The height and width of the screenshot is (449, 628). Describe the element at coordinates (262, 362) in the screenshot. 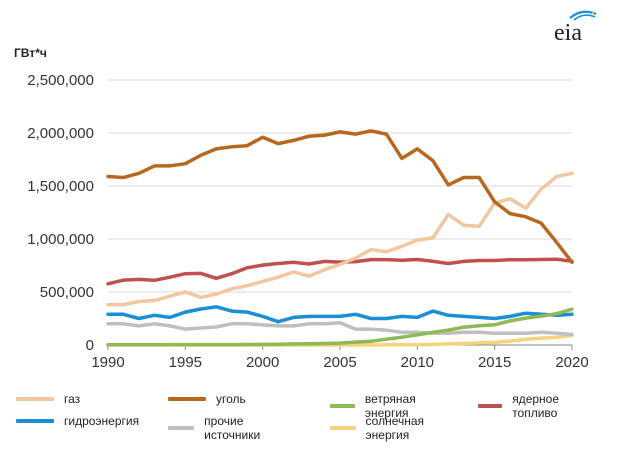

I see `x-tick-label: 2000` at that location.